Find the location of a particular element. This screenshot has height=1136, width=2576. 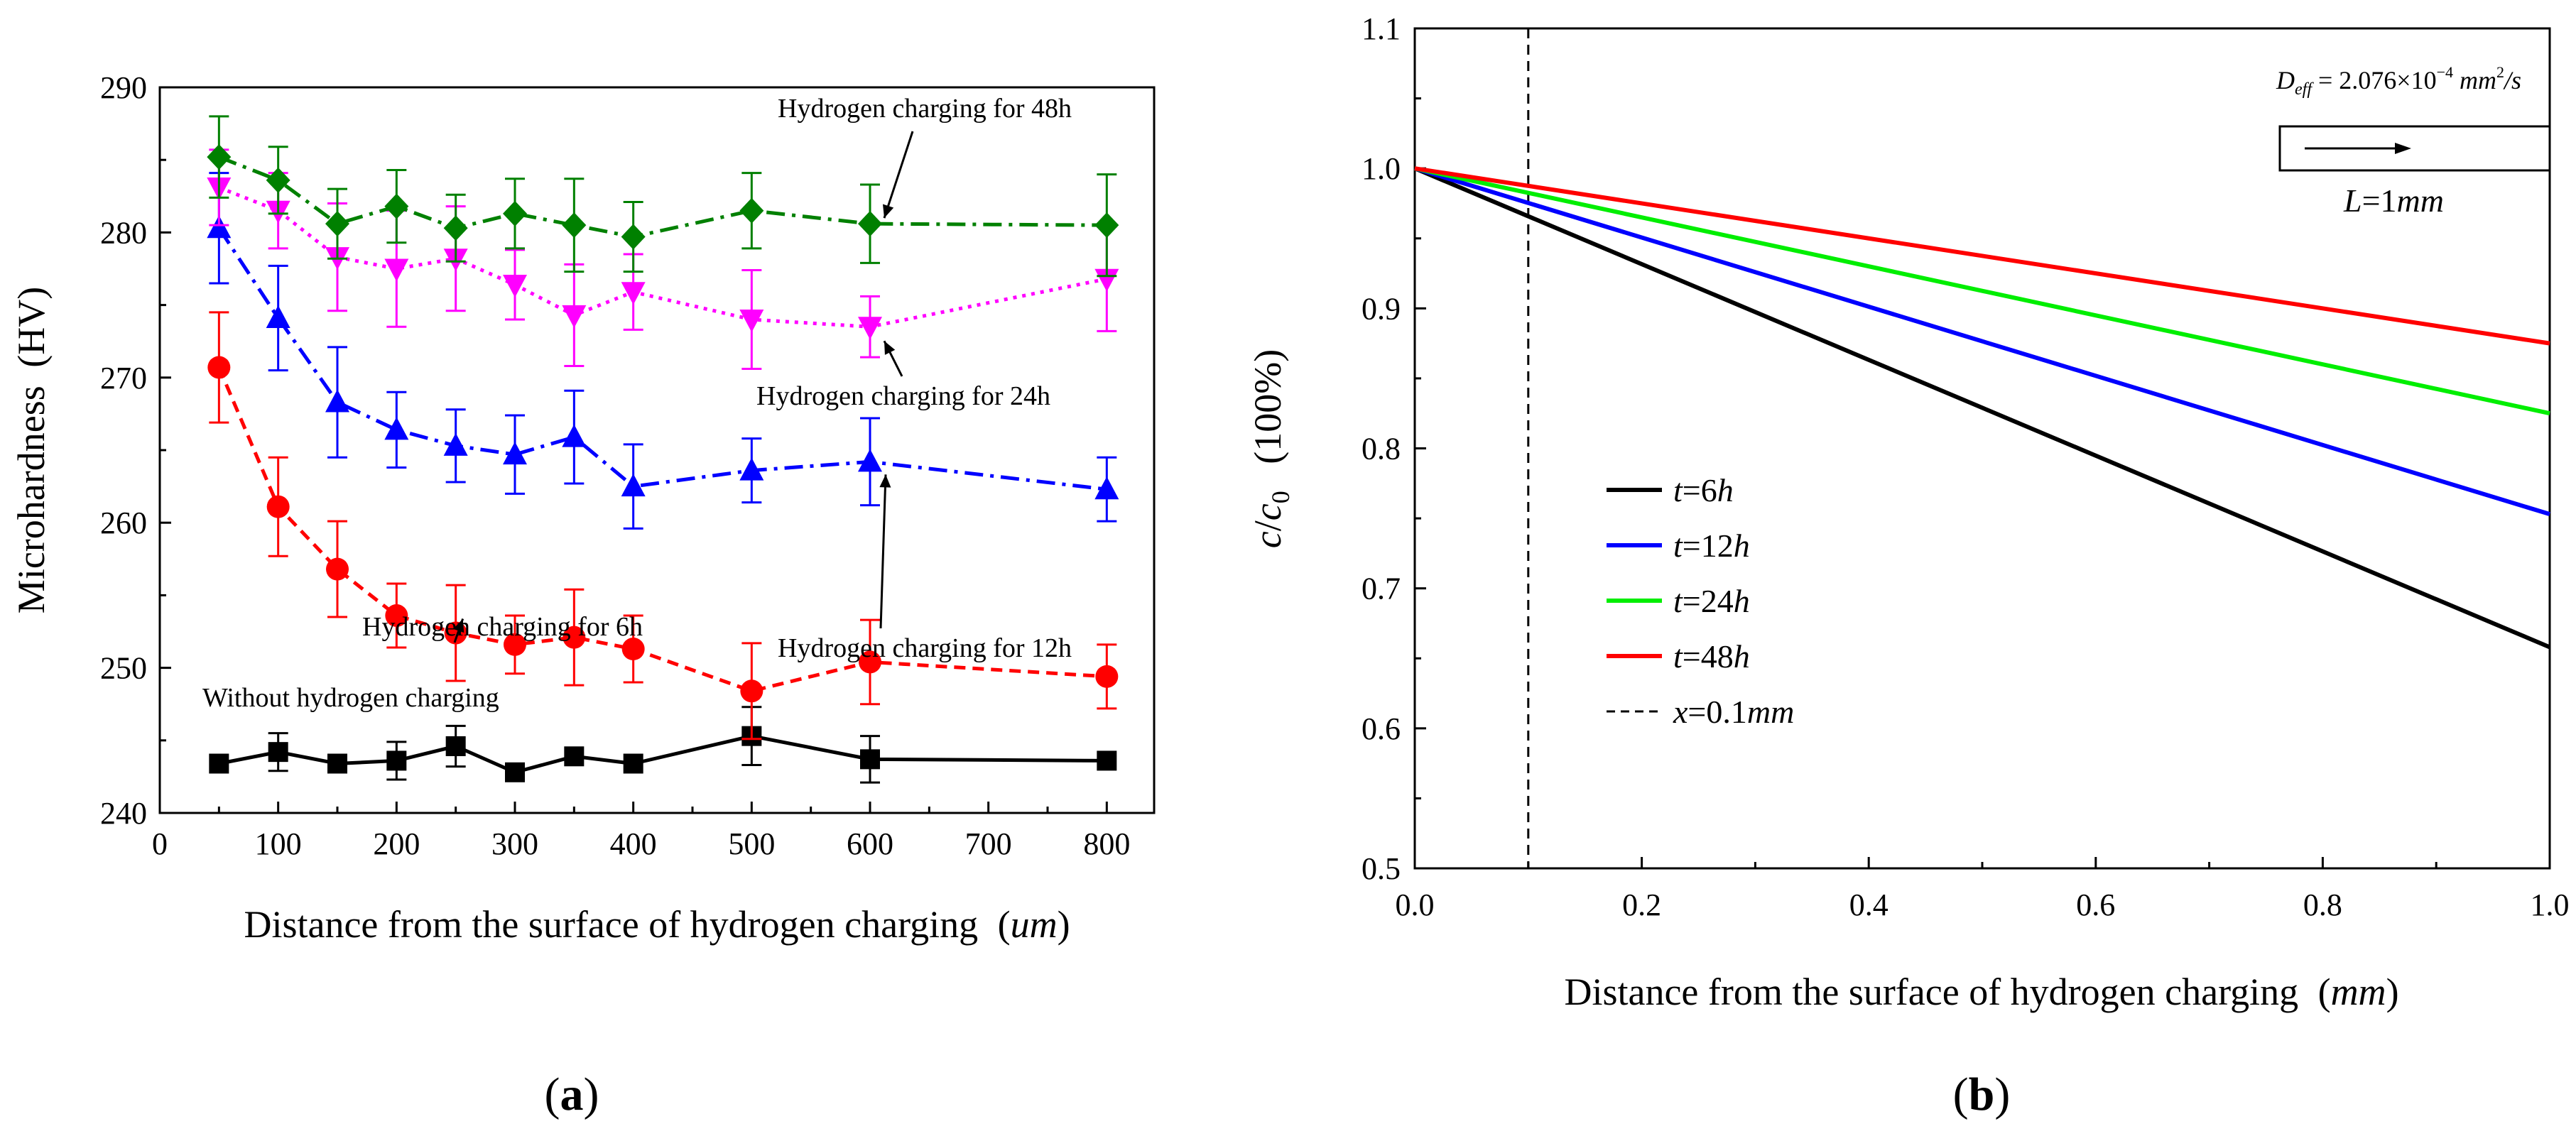

y-axis-unit: (HV) is located at coordinates (32, 327).